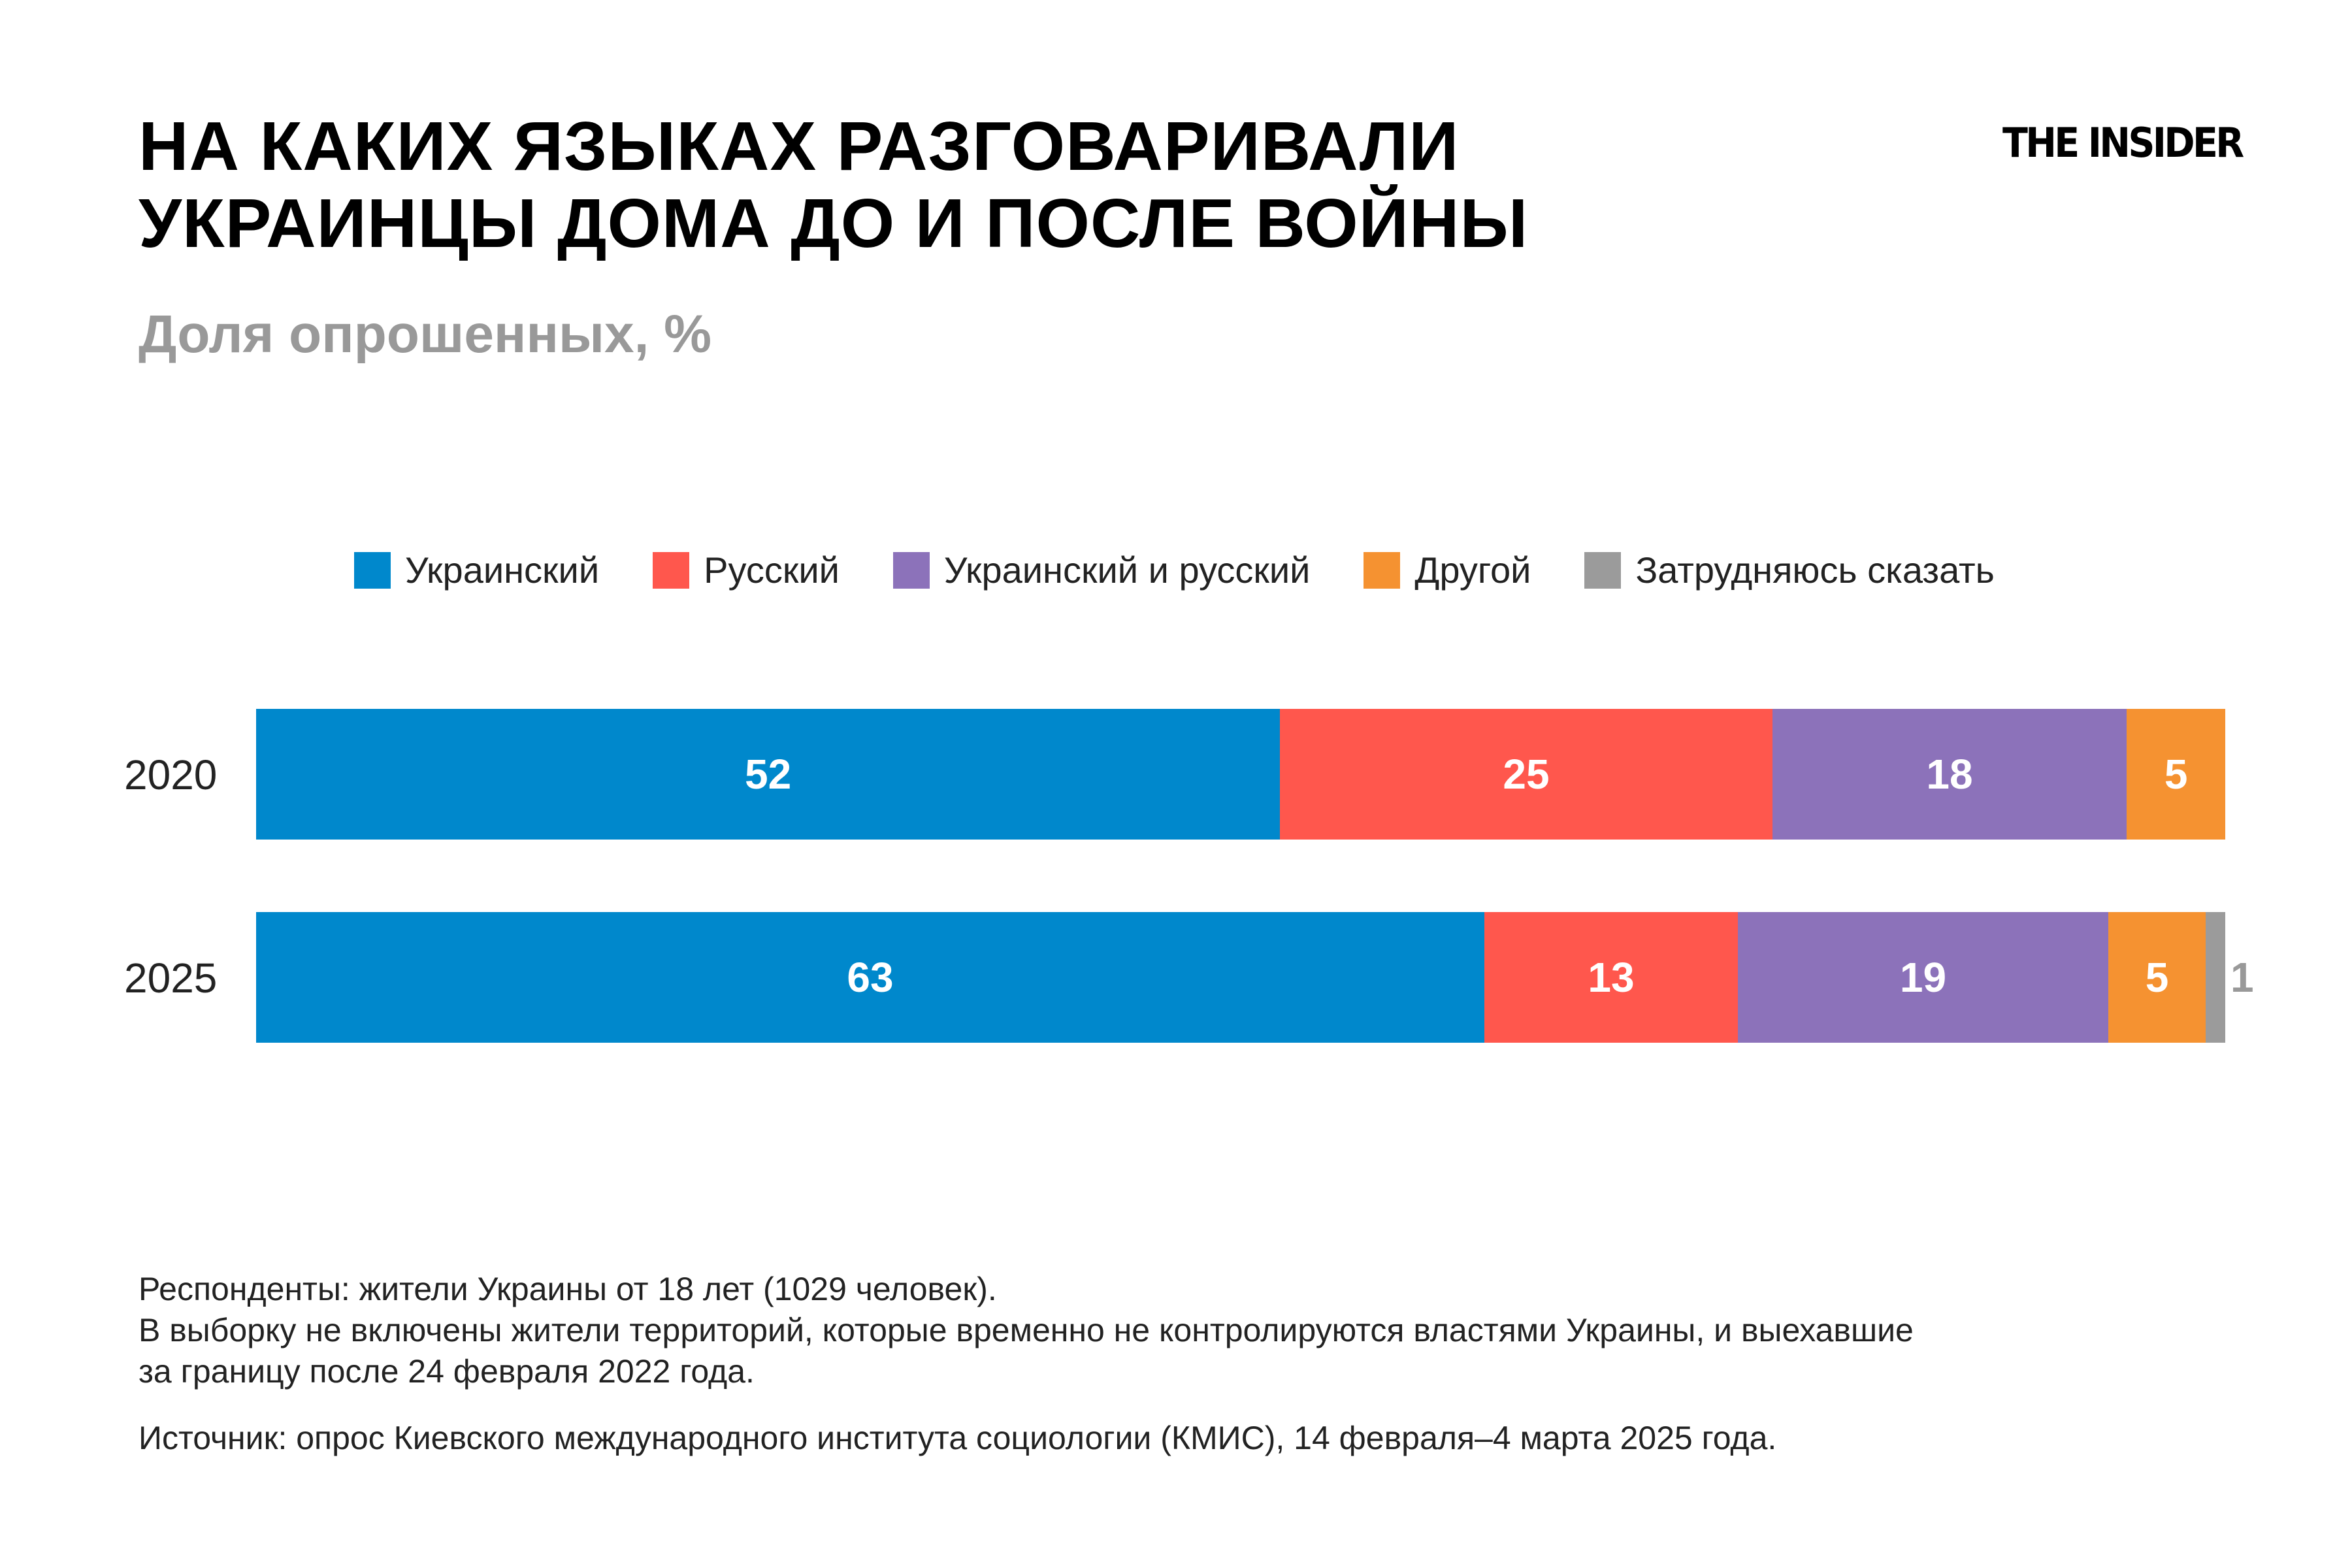  What do you see at coordinates (834, 223) in the screenshot?
I see `title-line-2: УКРАИНЦЫ ДОМА ДО И ПОСЛЕ ВОЙНЫ` at bounding box center [834, 223].